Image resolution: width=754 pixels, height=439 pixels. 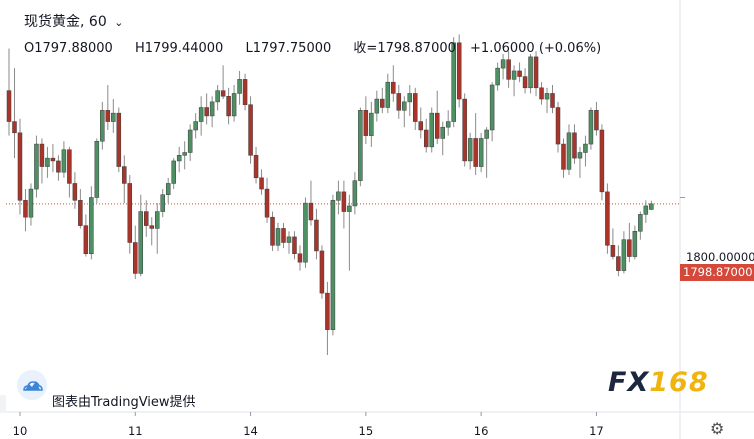 I want to click on interval-label: 60, so click(x=97, y=22).